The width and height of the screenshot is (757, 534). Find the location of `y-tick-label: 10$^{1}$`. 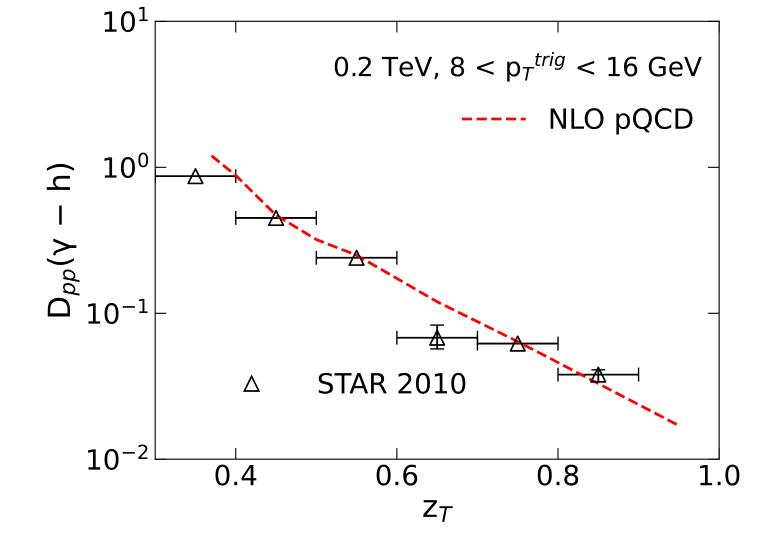

y-tick-label: 10$^{1}$ is located at coordinates (126, 19).